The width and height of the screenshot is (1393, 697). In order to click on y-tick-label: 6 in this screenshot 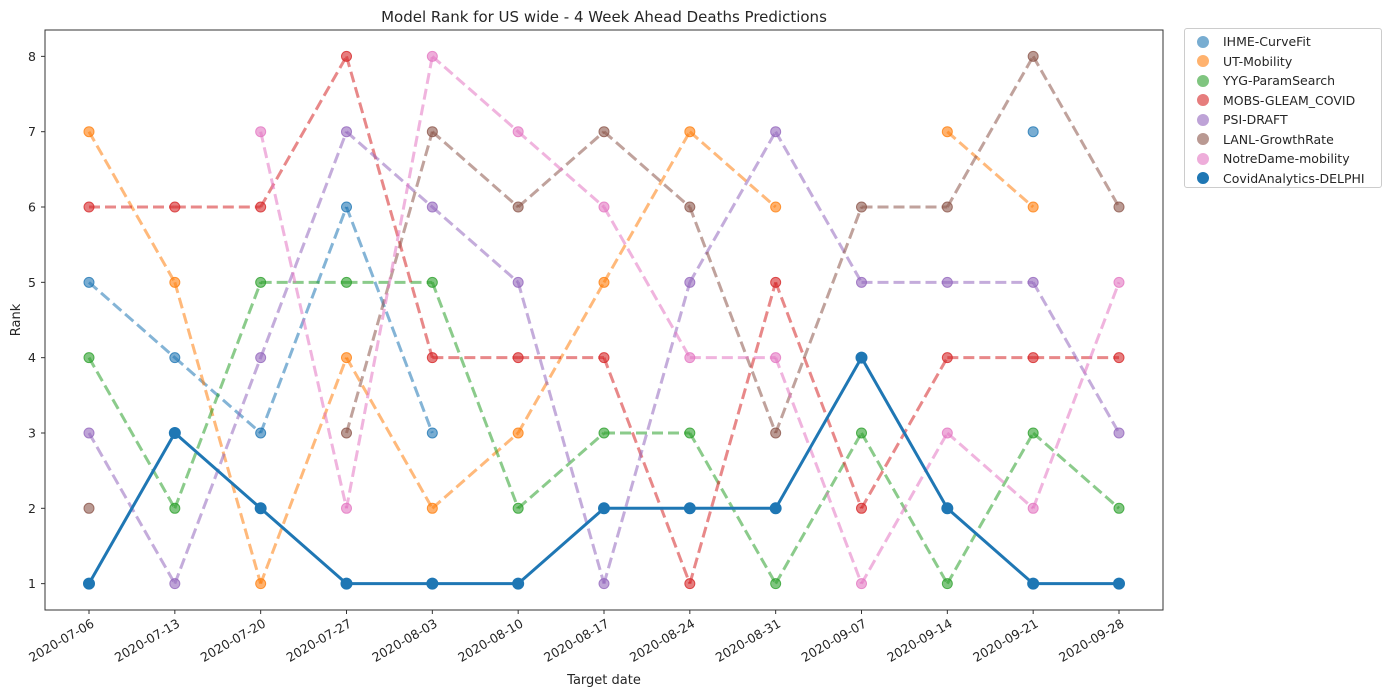, I will do `click(32, 207)`.